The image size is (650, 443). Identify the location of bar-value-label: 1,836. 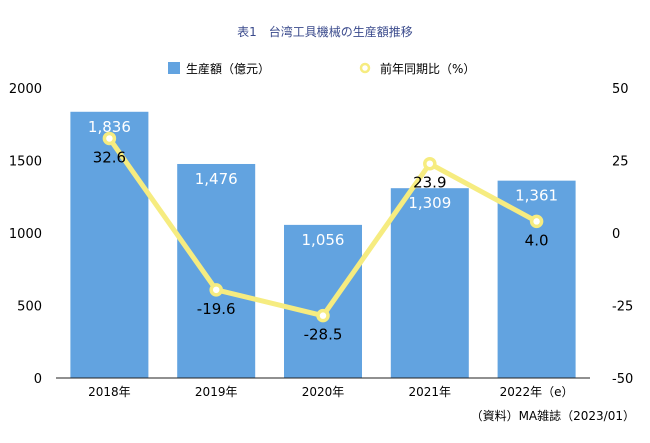
(109, 127).